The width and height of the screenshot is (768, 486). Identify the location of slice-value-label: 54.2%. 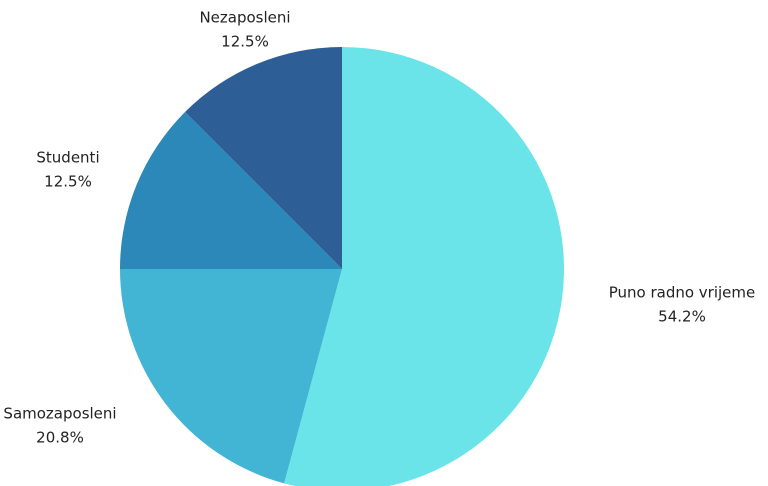
(682, 317).